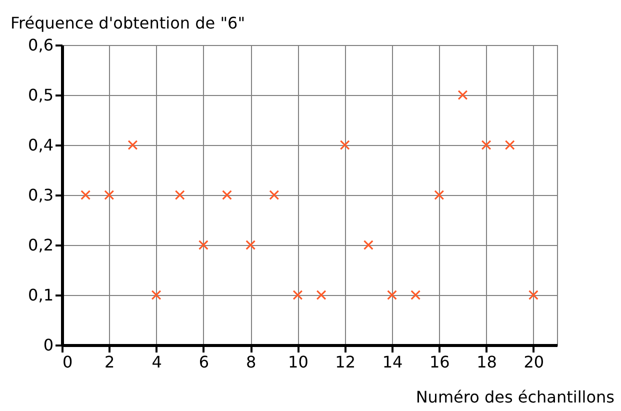  Describe the element at coordinates (486, 362) in the screenshot. I see `x-tick-label: 18` at that location.